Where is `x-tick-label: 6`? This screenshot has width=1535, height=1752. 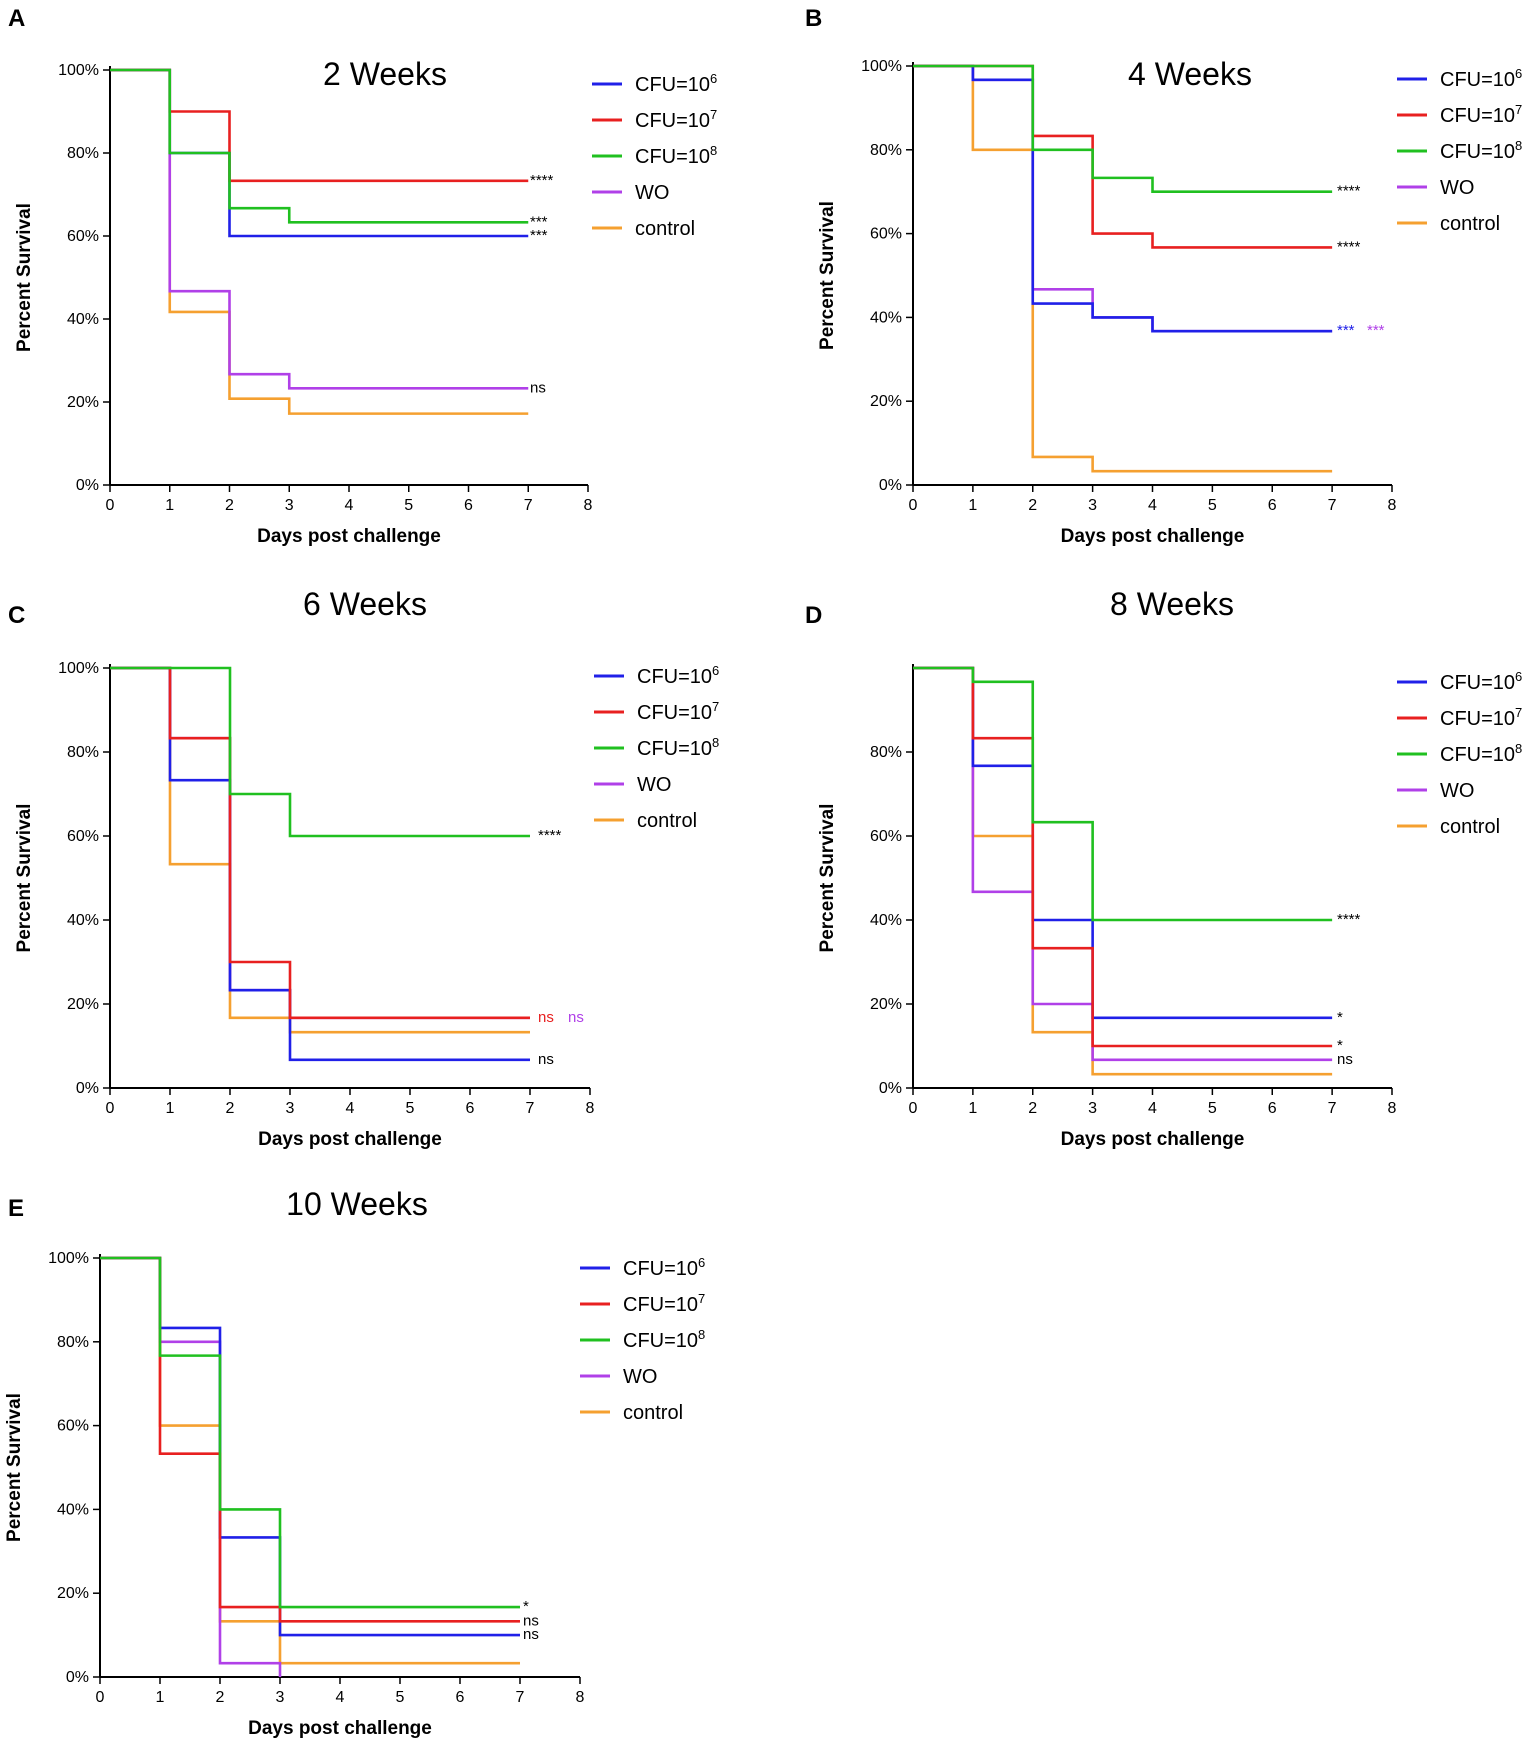 x-tick-label: 6 is located at coordinates (468, 505).